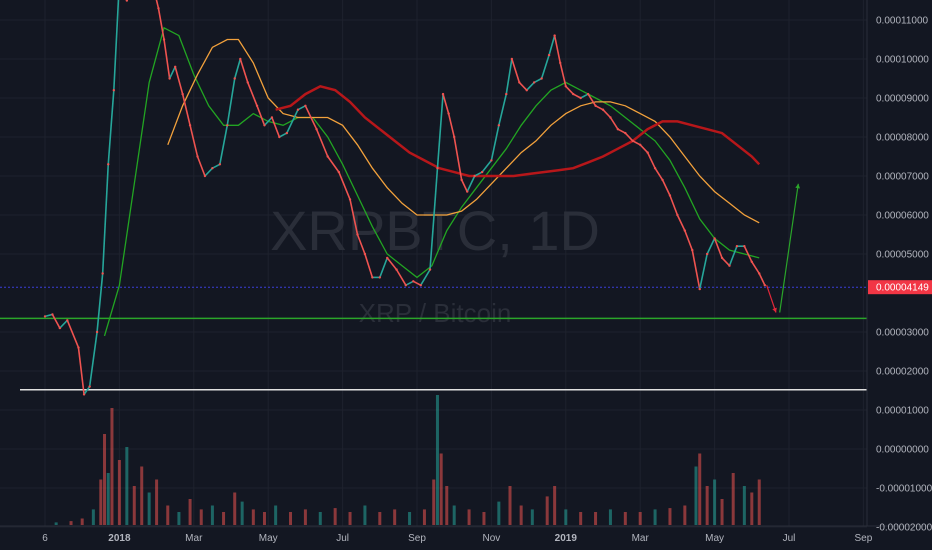 The image size is (932, 550). I want to click on y-tick-label: 0.00000000, so click(902, 450).